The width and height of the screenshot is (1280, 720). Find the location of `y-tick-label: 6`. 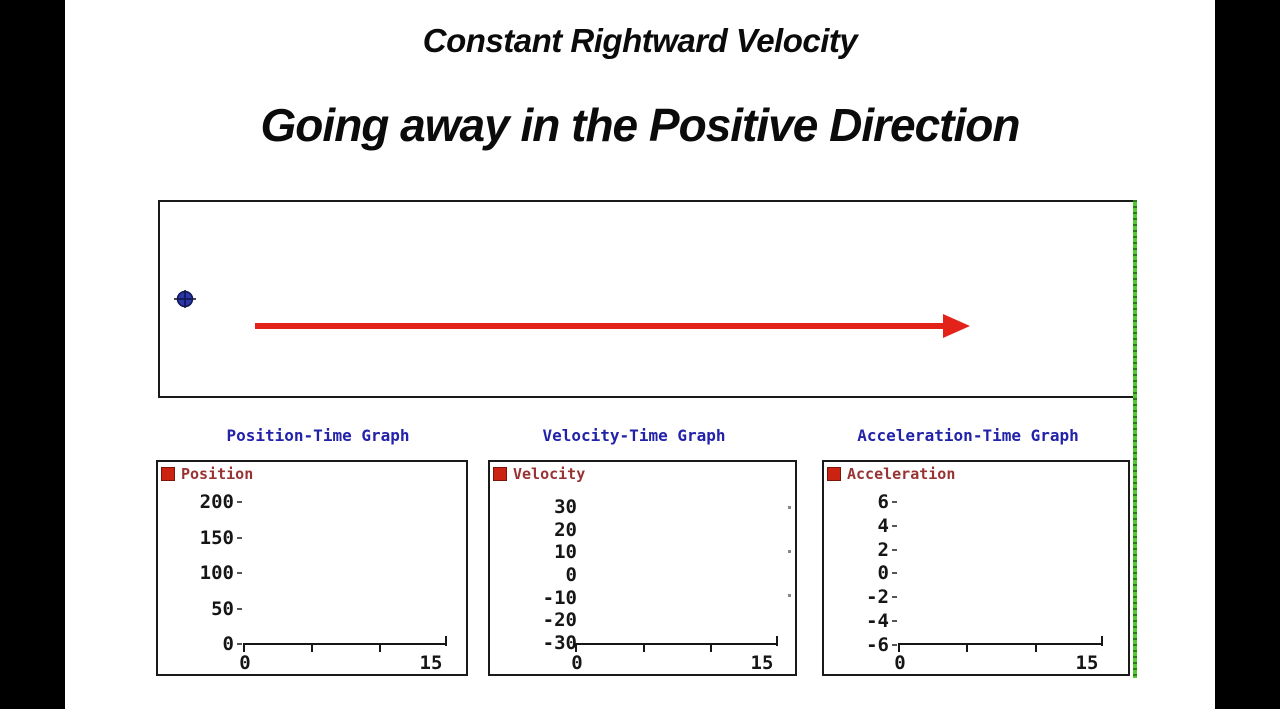

y-tick-label: 6 is located at coordinates (860, 502).